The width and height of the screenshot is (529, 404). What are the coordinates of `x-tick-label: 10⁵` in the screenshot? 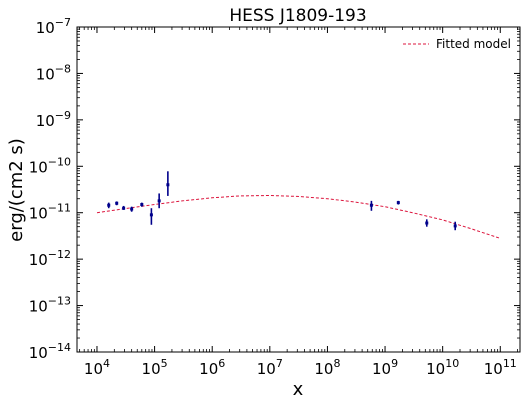 It's located at (155, 367).